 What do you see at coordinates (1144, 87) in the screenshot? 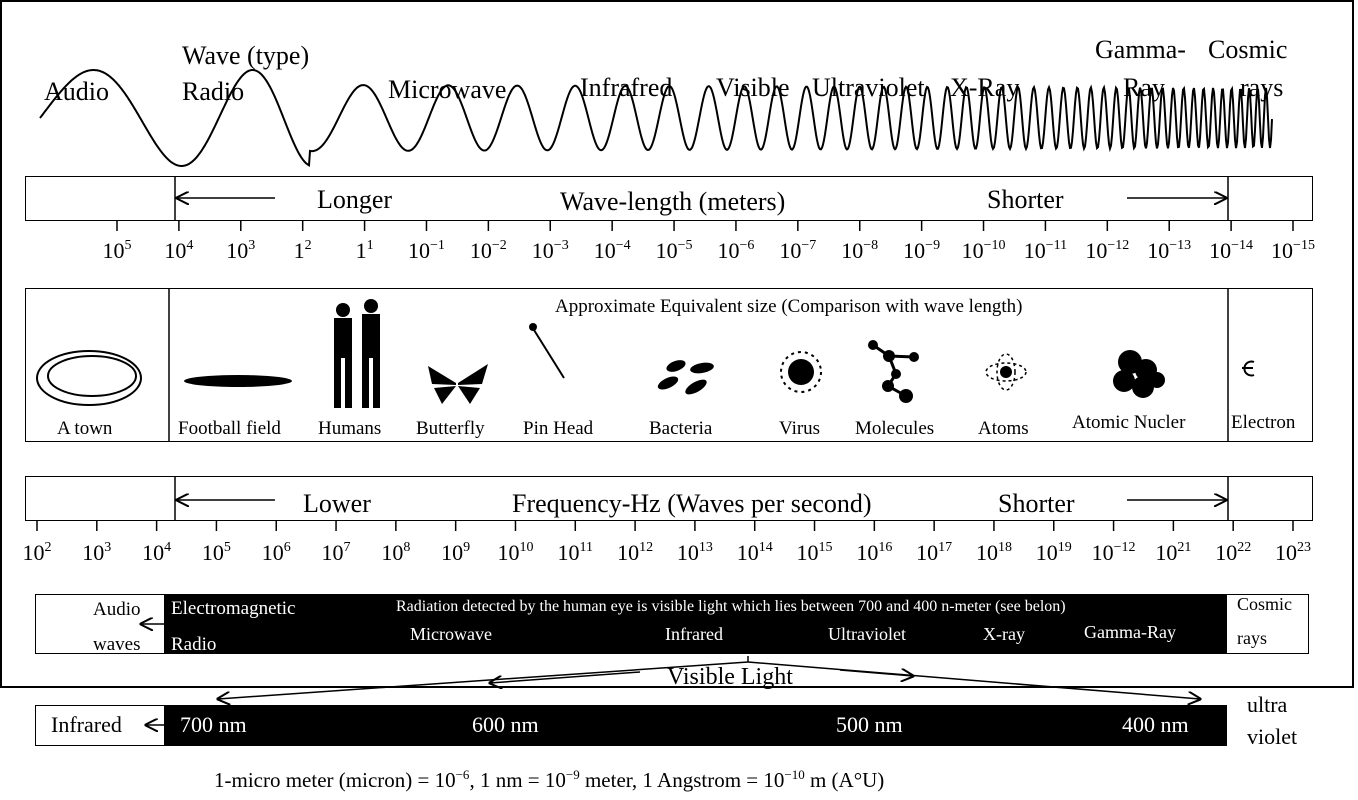
I see `label-gamma-ray: Ray` at bounding box center [1144, 87].